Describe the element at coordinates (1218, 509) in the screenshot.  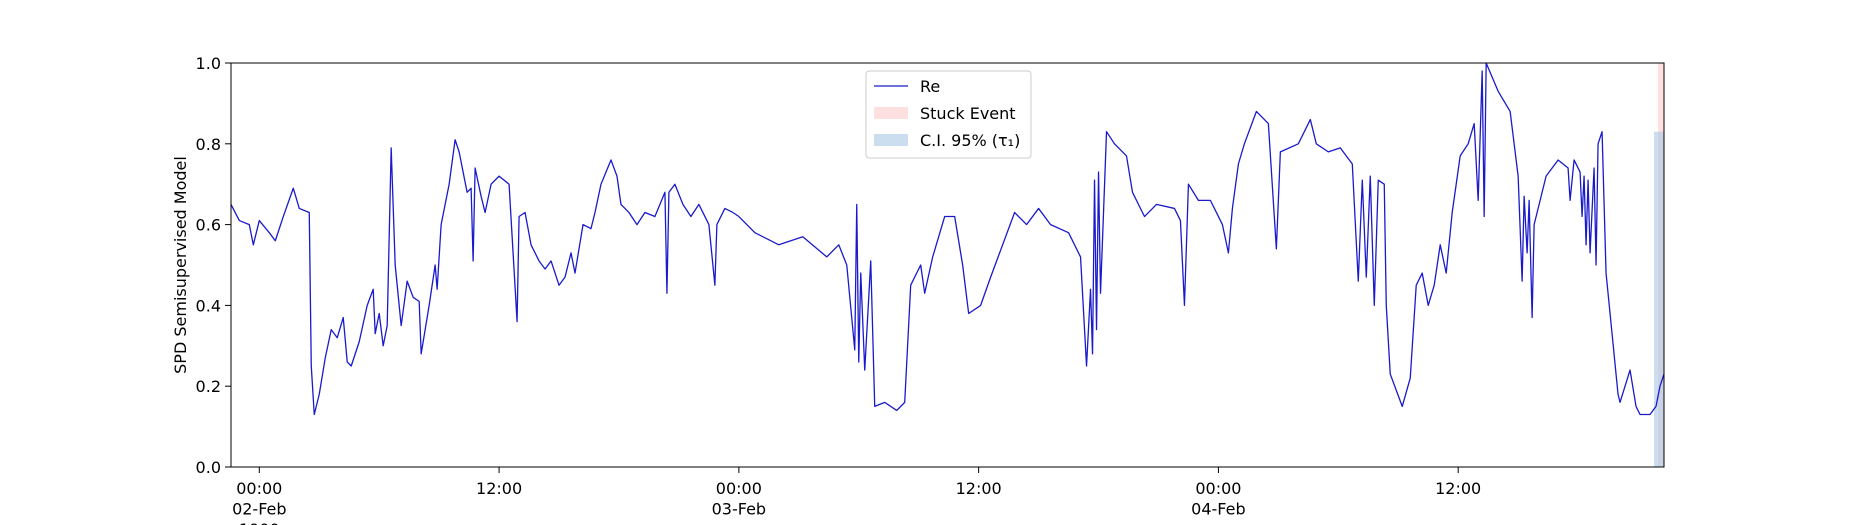
I see `x-tick-label: 04-Feb` at that location.